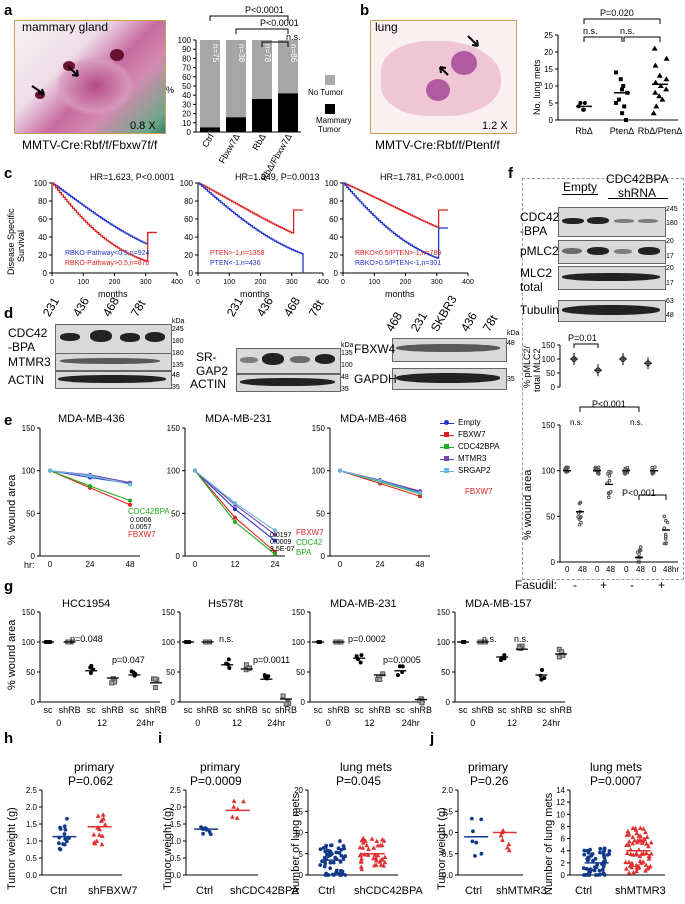 The width and height of the screenshot is (685, 904). Describe the element at coordinates (30, 513) in the screenshot. I see `e1-ytick-label: 50` at that location.